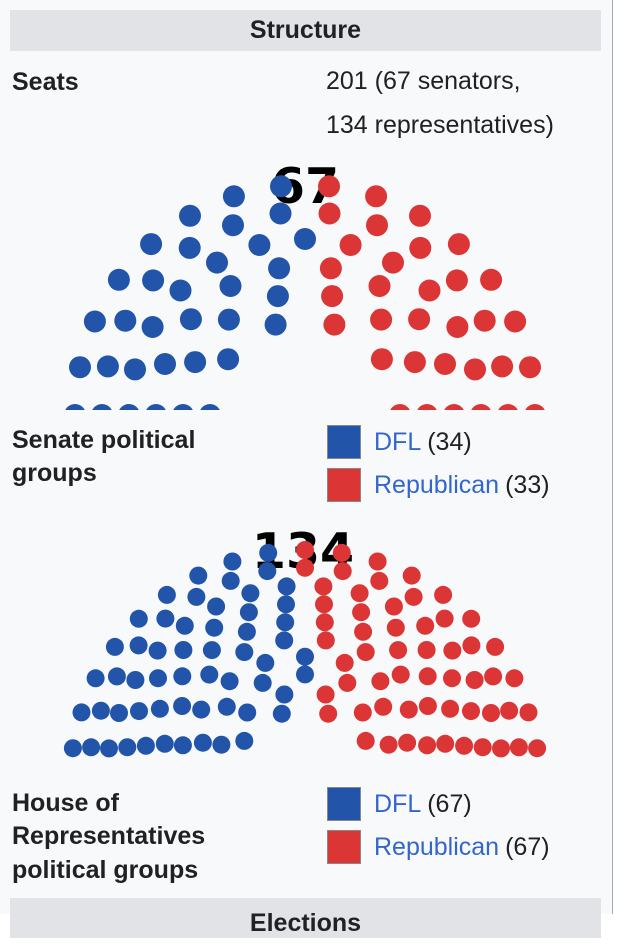  I want to click on senate-legend-dfl: DFL (34), so click(438, 442).